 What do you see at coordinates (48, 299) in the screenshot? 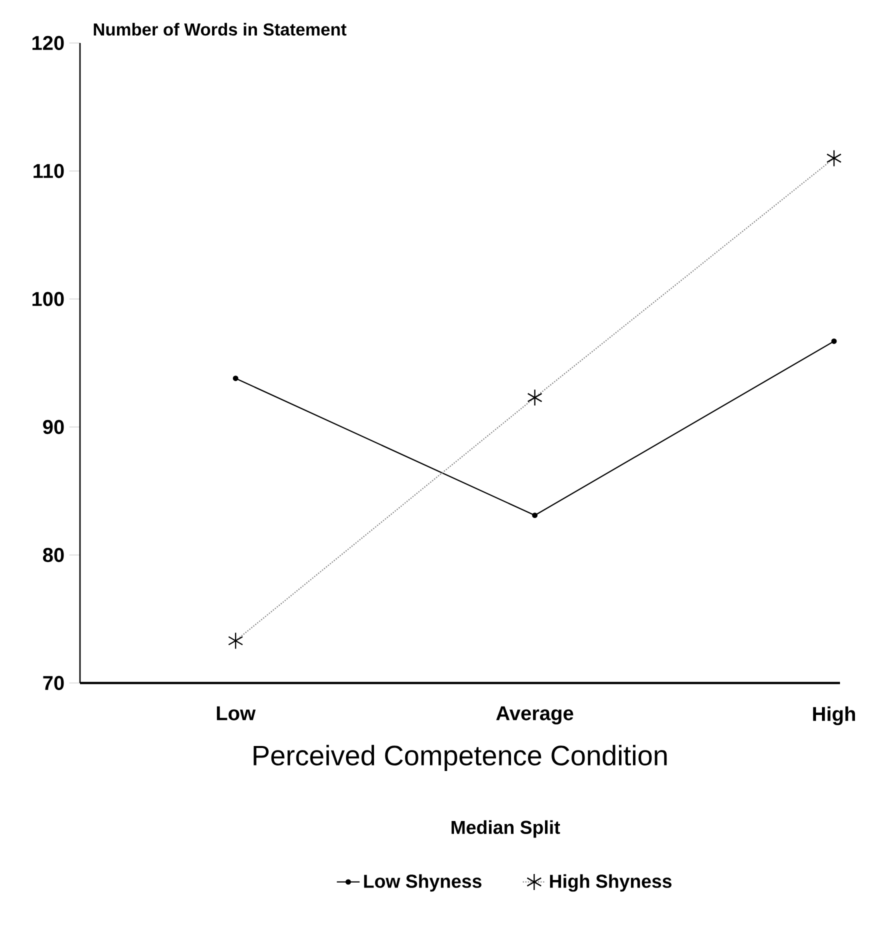
I see `y-tick-label: 100` at bounding box center [48, 299].